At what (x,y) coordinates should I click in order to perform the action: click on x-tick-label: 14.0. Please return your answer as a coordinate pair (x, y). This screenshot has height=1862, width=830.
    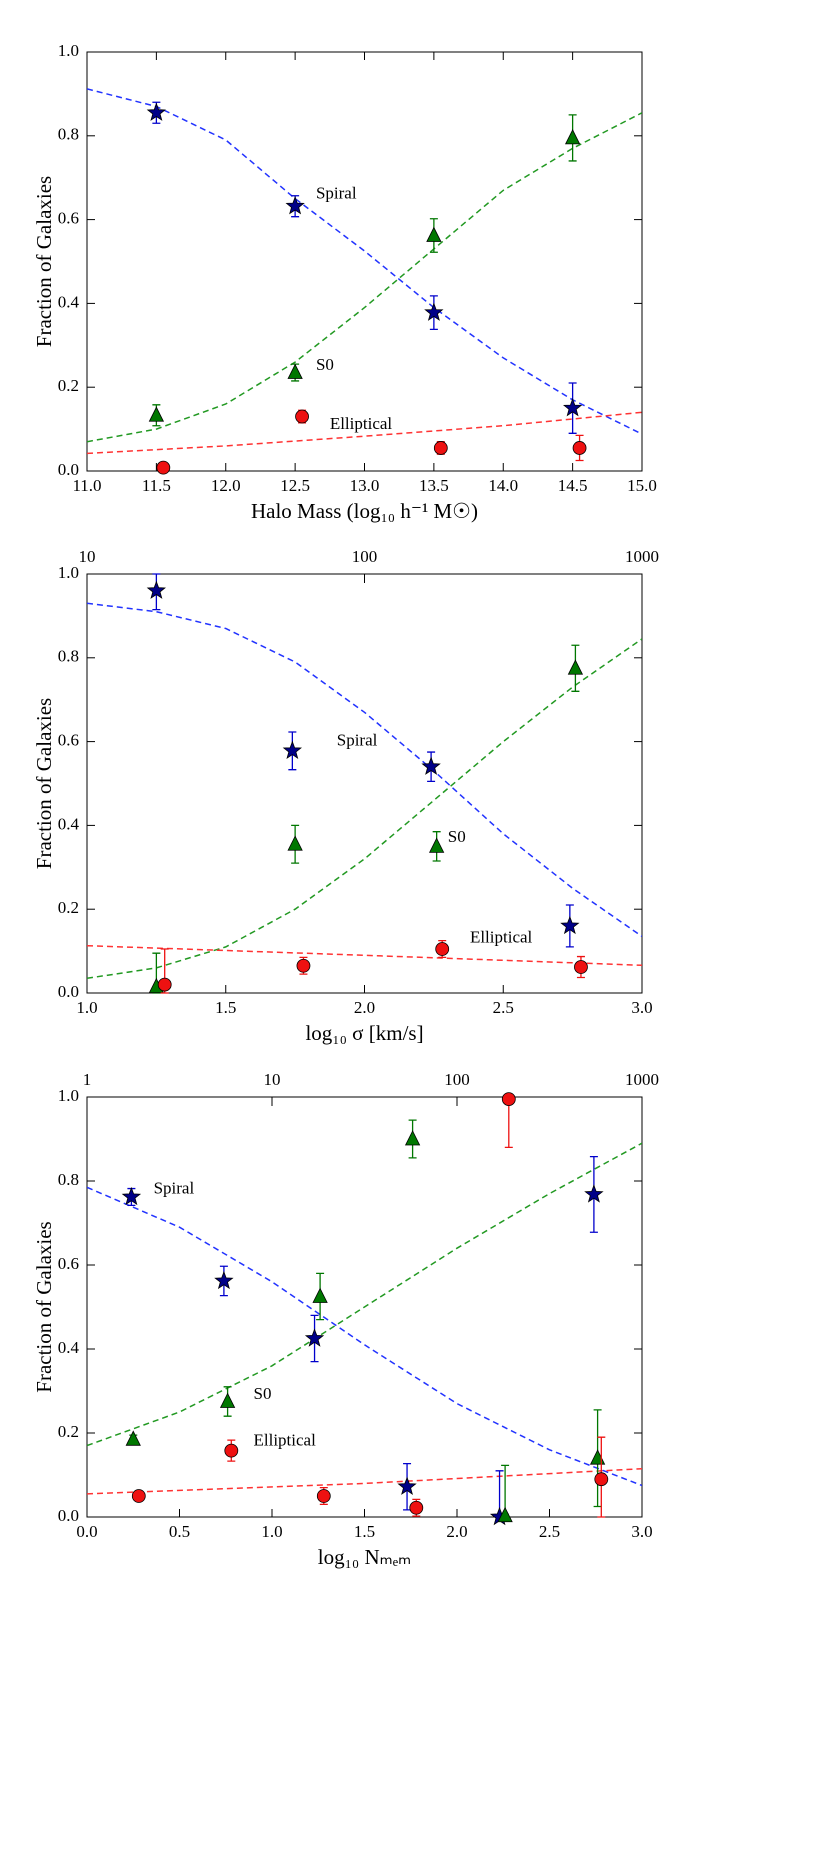
    Looking at the image, I should click on (503, 485).